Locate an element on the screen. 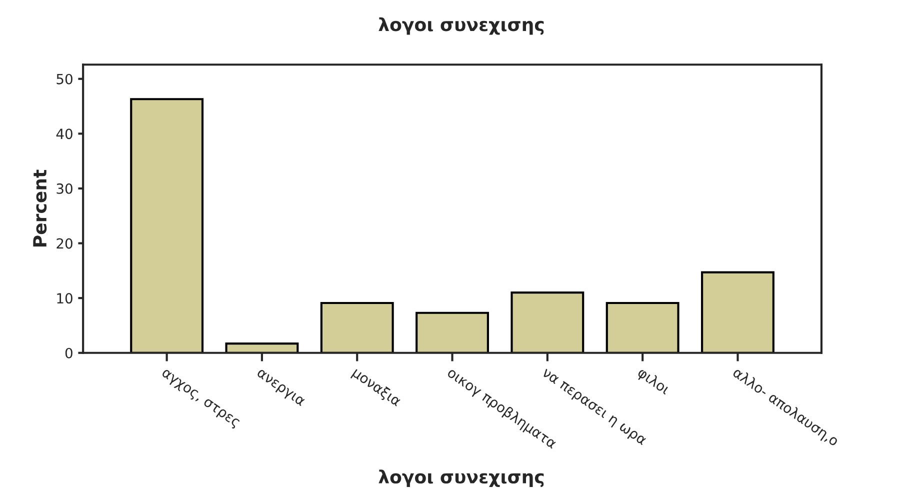 This screenshot has height=497, width=923. y-tick-label: 50 is located at coordinates (64, 79).